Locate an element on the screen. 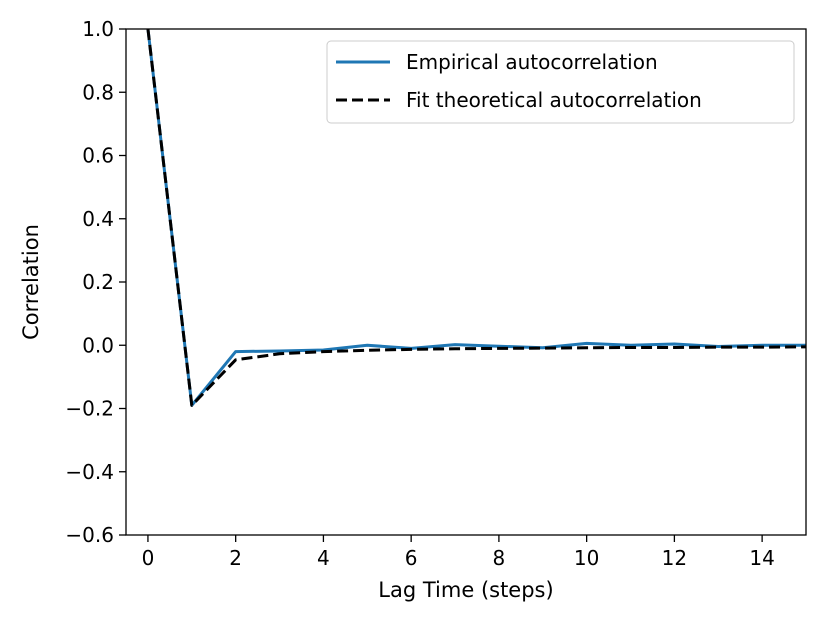 This screenshot has width=830, height=623. x-tick-label: 8 is located at coordinates (499, 558).